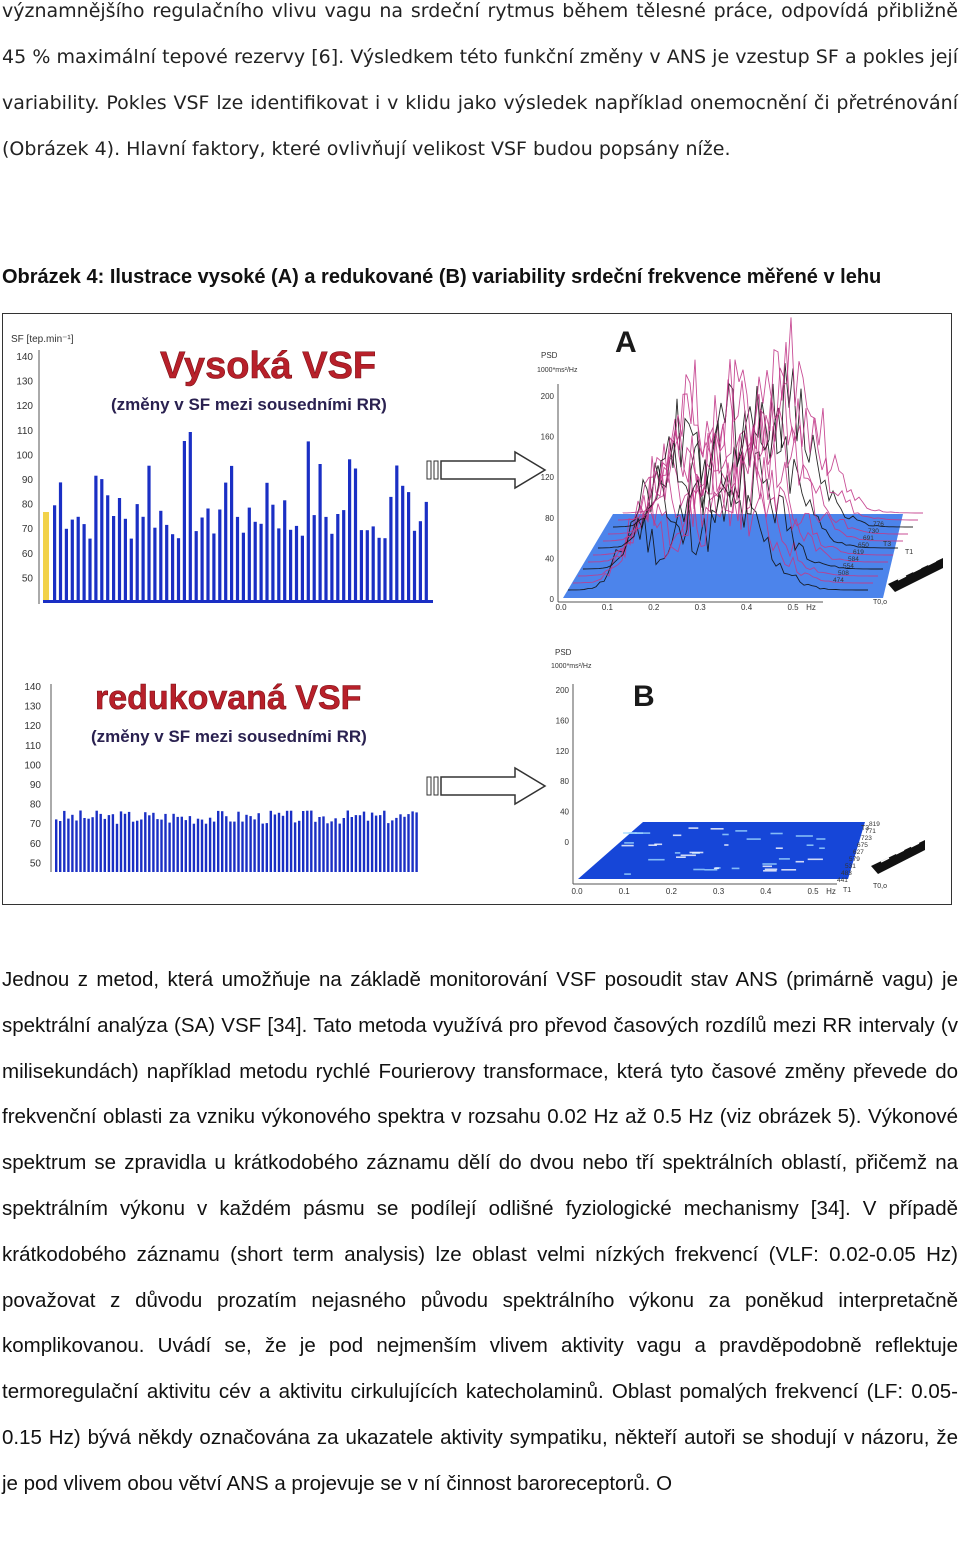 The image size is (960, 1544). Describe the element at coordinates (858, 552) in the screenshot. I see `side-number-a: 619` at that location.